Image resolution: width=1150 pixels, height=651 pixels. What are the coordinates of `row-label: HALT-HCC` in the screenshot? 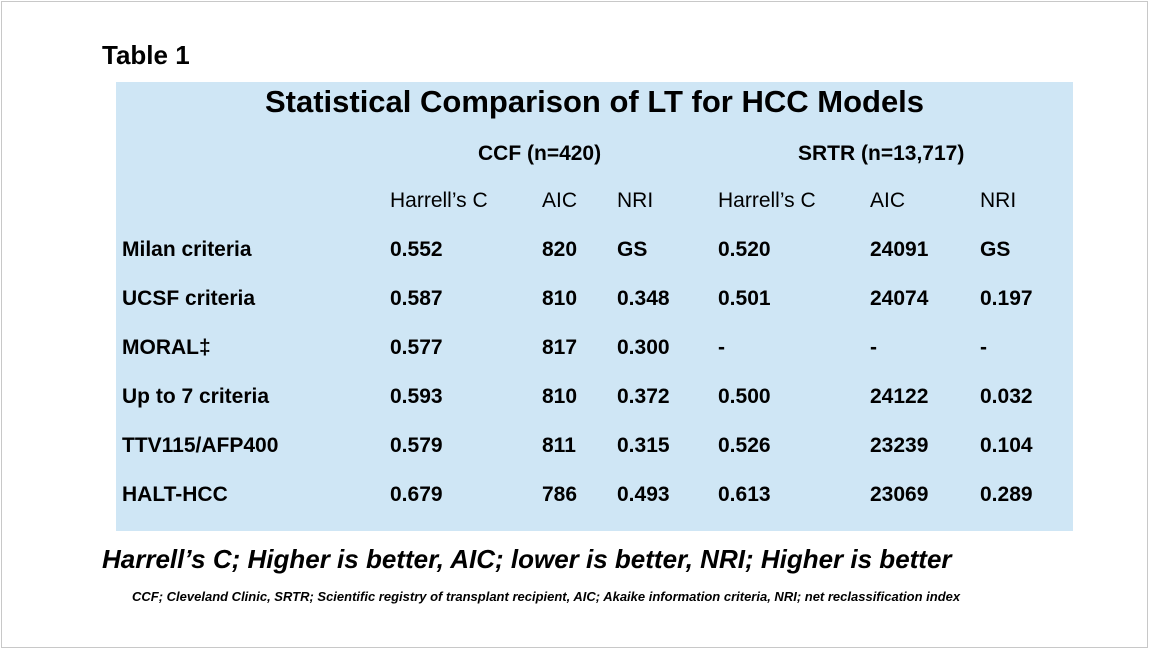 It's located at (175, 494).